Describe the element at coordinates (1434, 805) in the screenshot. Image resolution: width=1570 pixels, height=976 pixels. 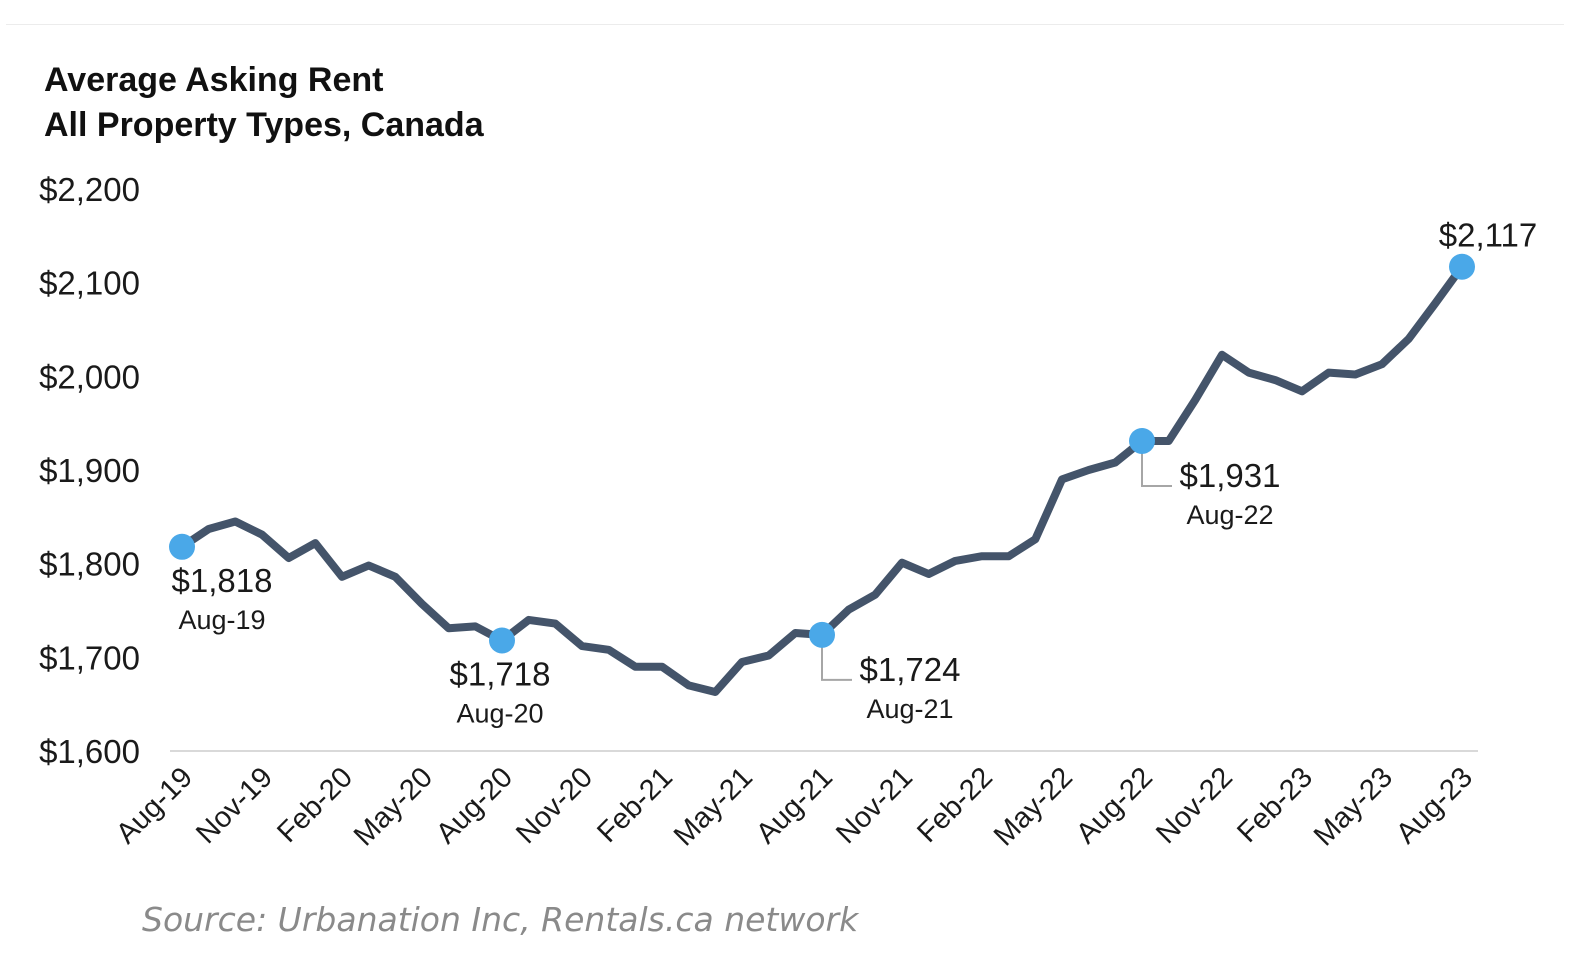
I see `x-tick-label: Aug-23` at that location.